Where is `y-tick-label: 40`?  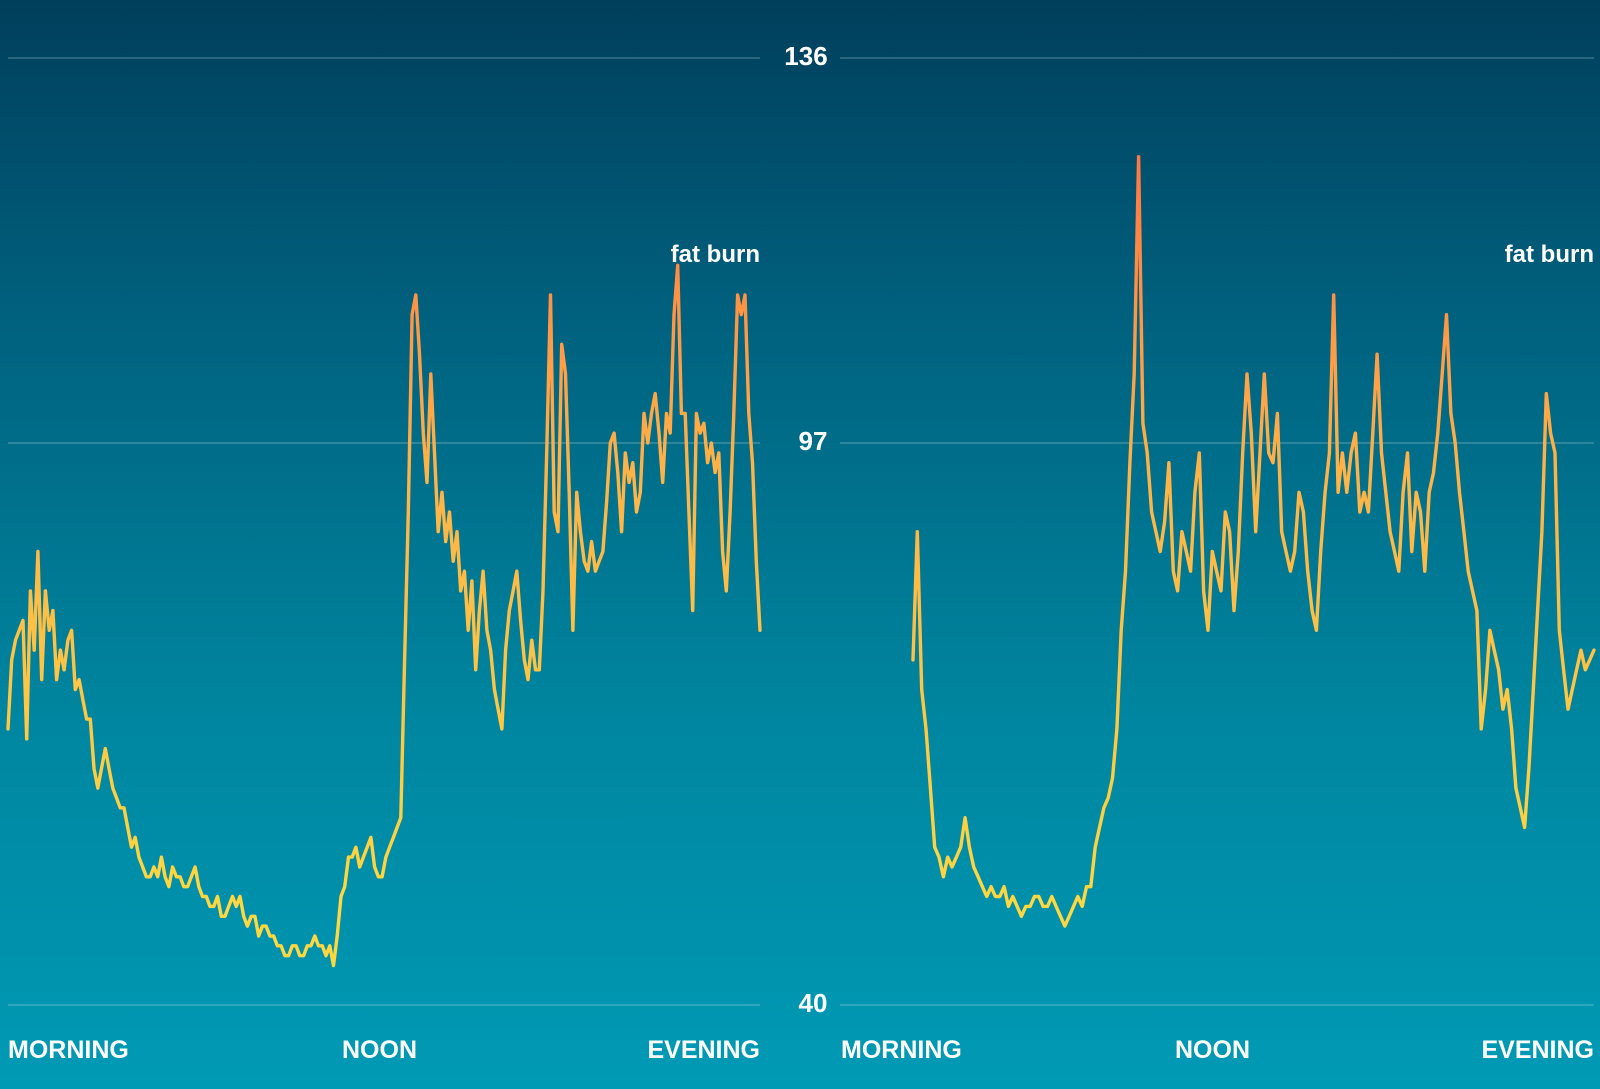 y-tick-label: 40 is located at coordinates (813, 1003).